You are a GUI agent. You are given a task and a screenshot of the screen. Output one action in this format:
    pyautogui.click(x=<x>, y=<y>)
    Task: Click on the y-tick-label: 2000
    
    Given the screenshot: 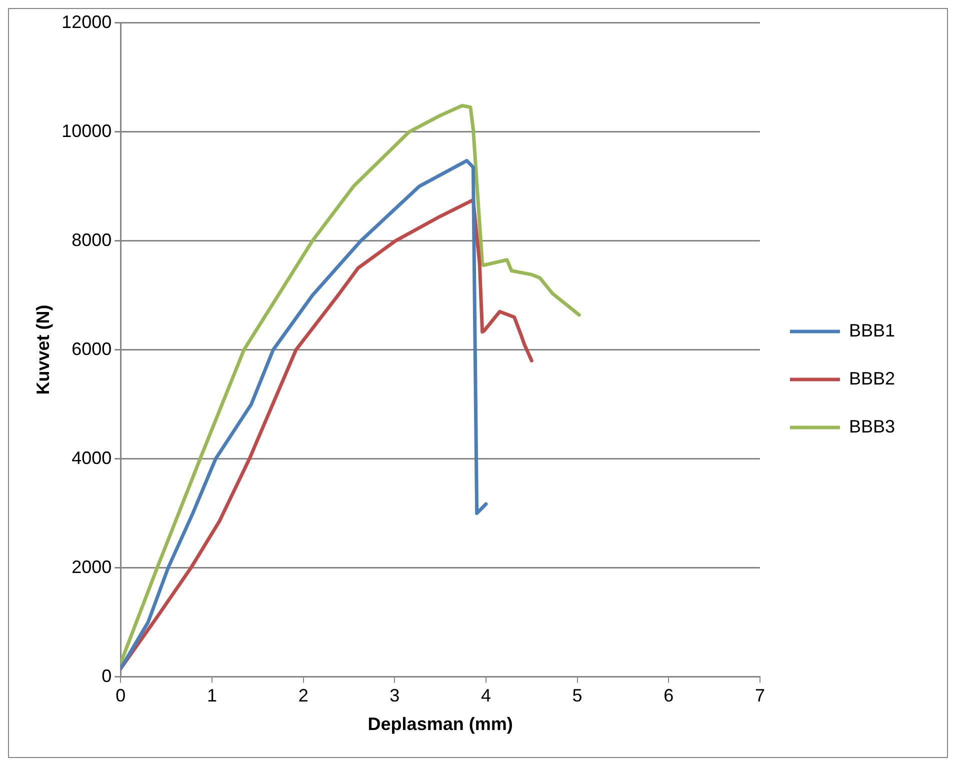 What is the action you would take?
    pyautogui.click(x=92, y=566)
    